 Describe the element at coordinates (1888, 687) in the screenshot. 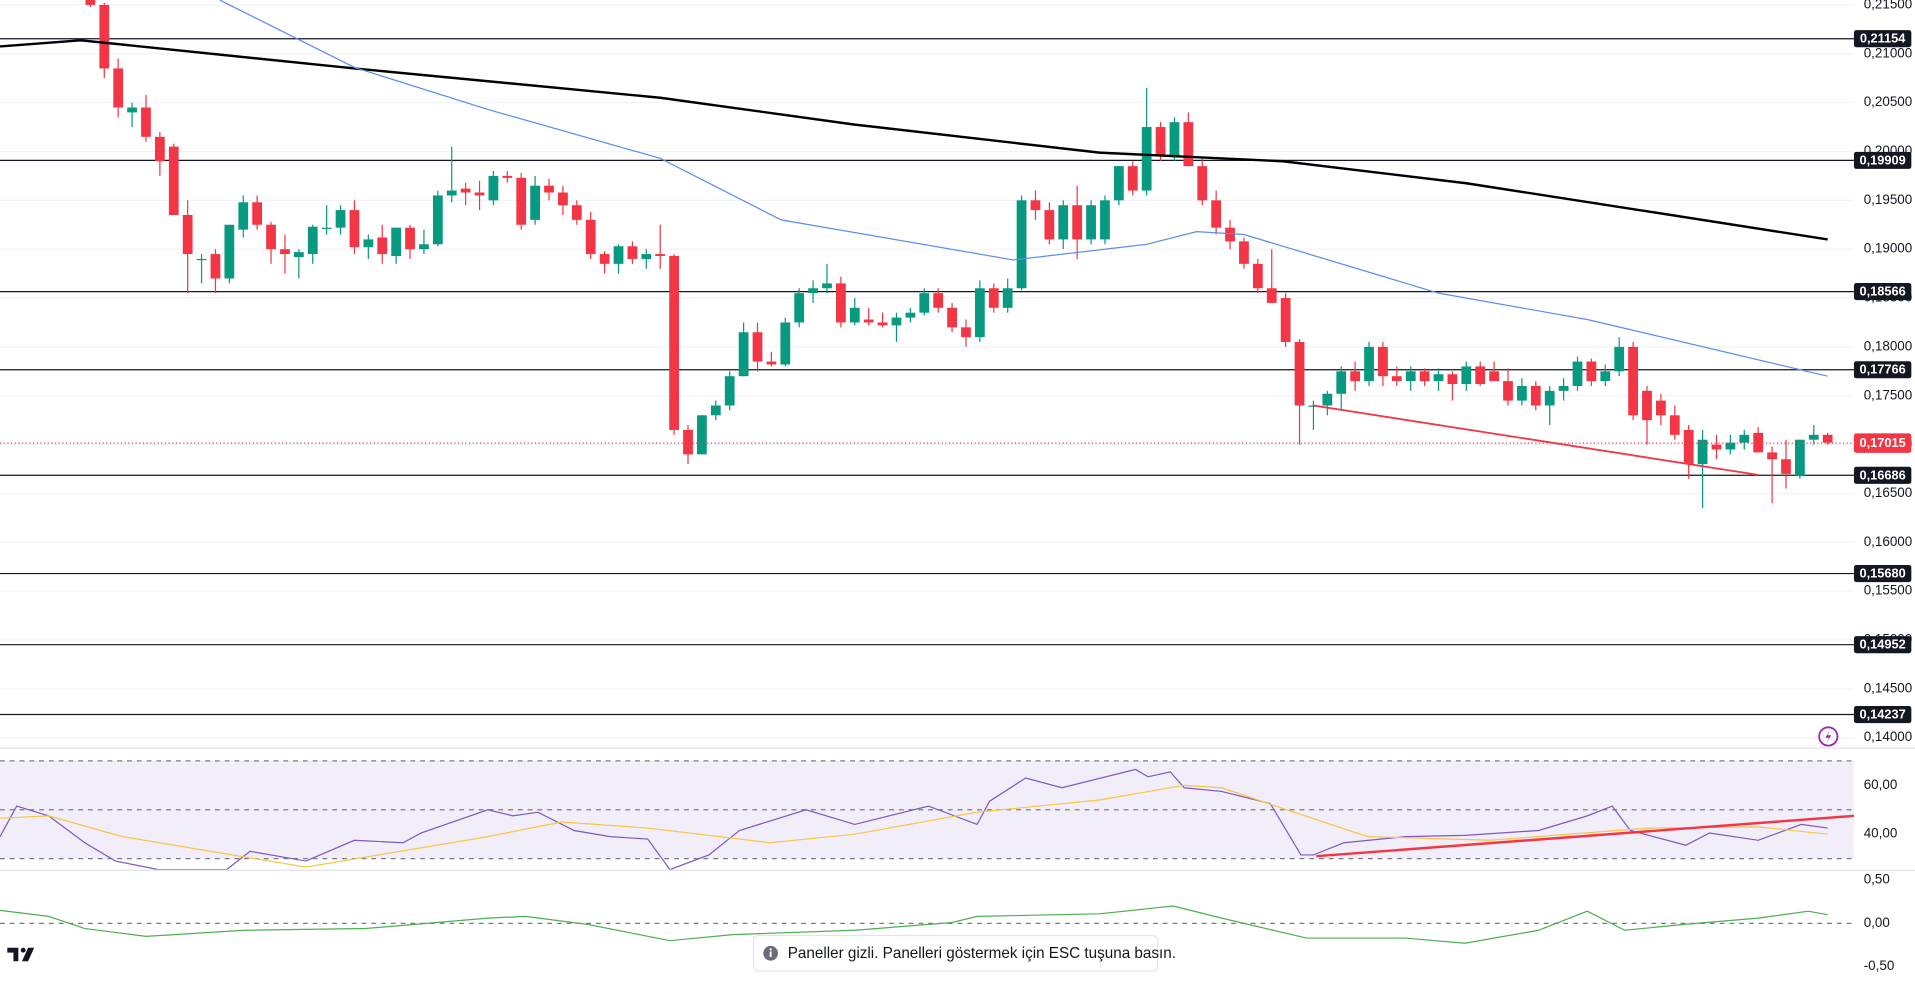

I see `y-tick-label: 0,14500` at that location.